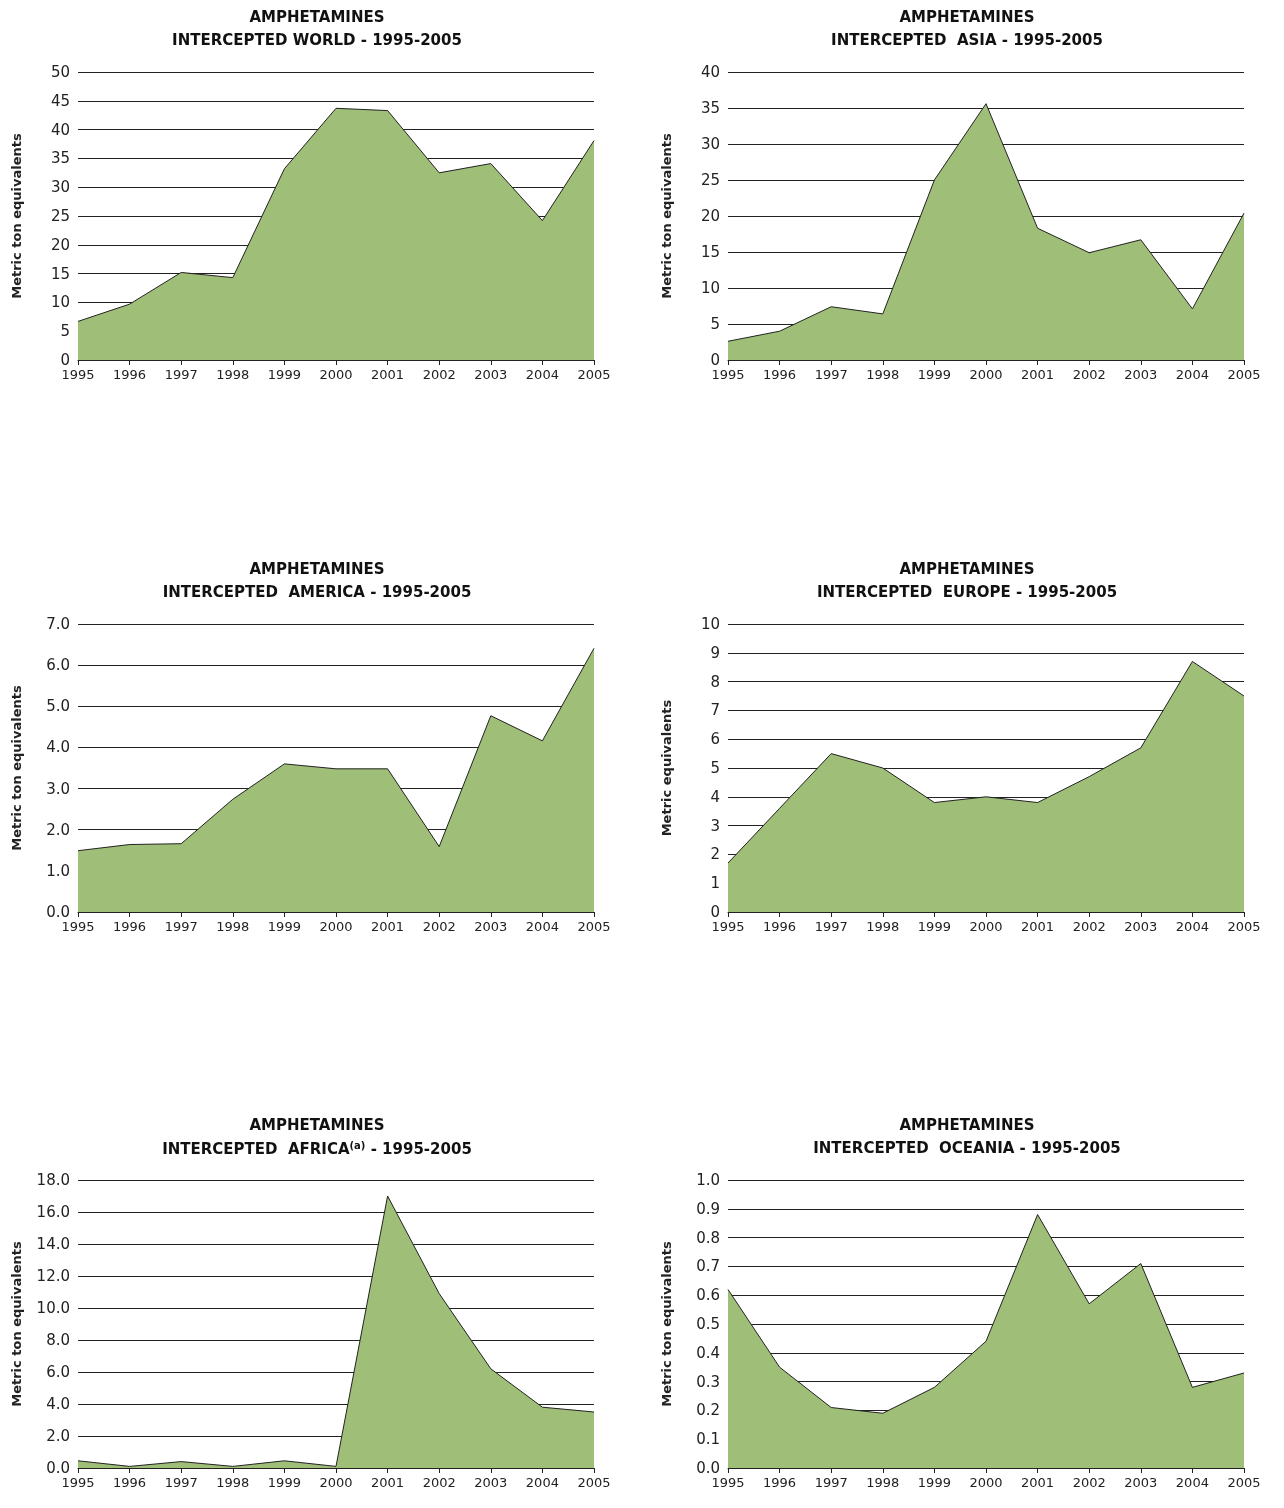 This screenshot has width=1284, height=1508. I want to click on chart-subtitle: INTERCEPTED AMERICA - 1995-2005, so click(317, 591).